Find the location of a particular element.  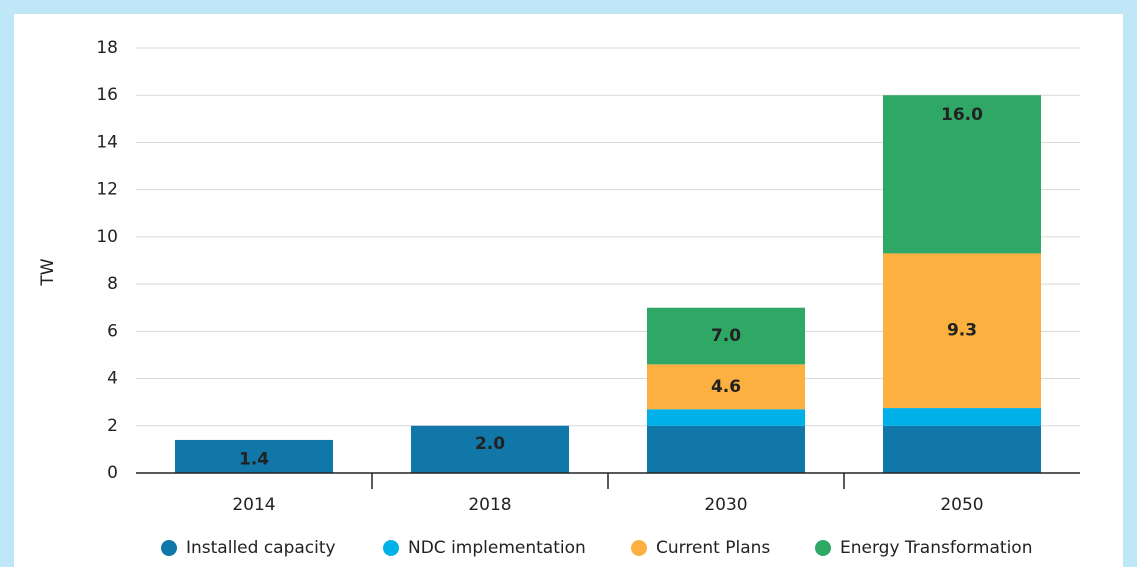

y-tick-label: 6 is located at coordinates (112, 331).